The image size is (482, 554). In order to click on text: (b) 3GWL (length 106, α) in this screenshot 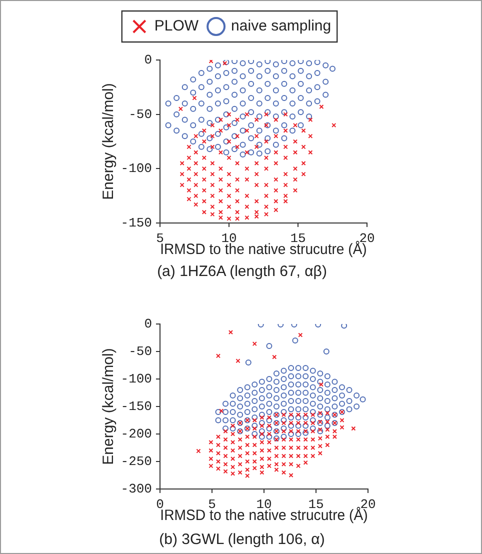, I will do `click(242, 539)`.